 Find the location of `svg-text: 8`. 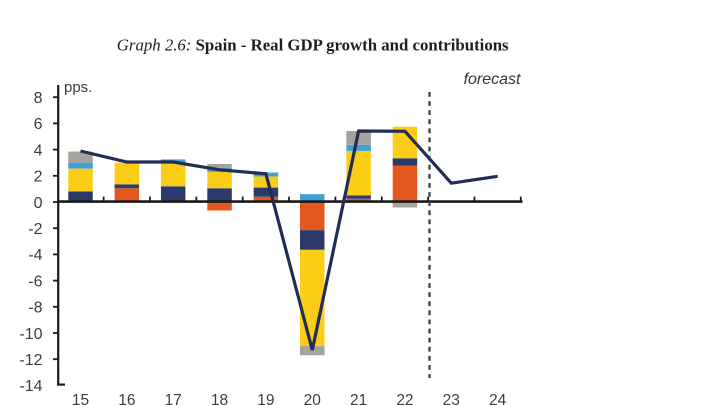

svg-text: 8 is located at coordinates (38, 98).